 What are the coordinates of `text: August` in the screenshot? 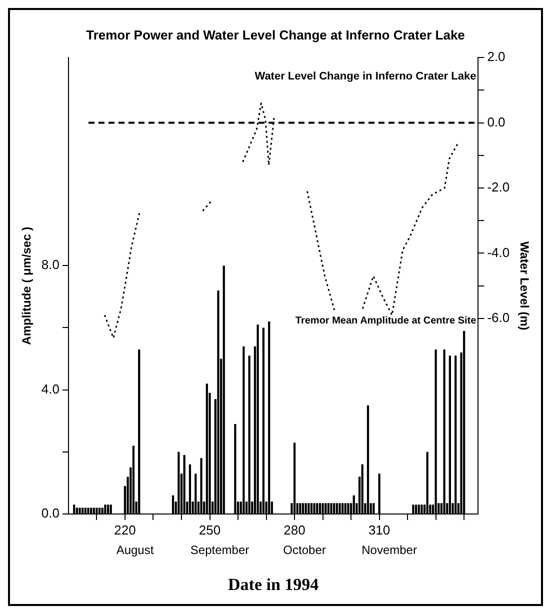 It's located at (135, 550).